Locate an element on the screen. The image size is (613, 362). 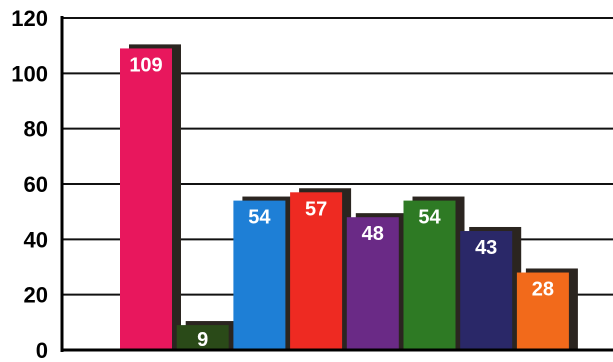
y-tick-label-120: 120 is located at coordinates (29, 18).